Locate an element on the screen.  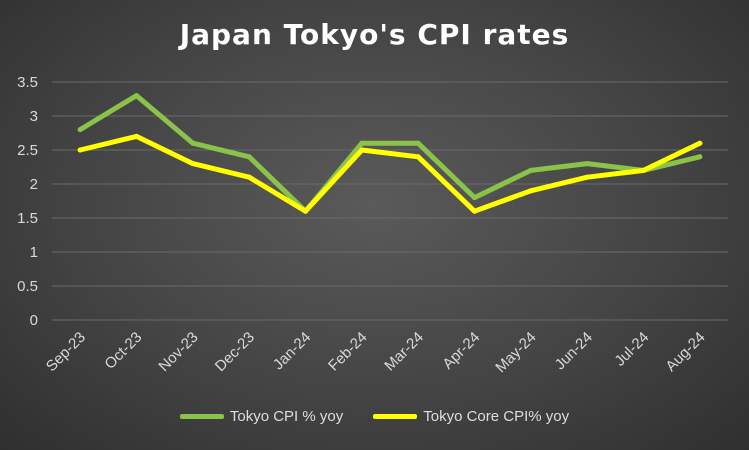
x-tick-label: Jul-24 is located at coordinates (631, 349).